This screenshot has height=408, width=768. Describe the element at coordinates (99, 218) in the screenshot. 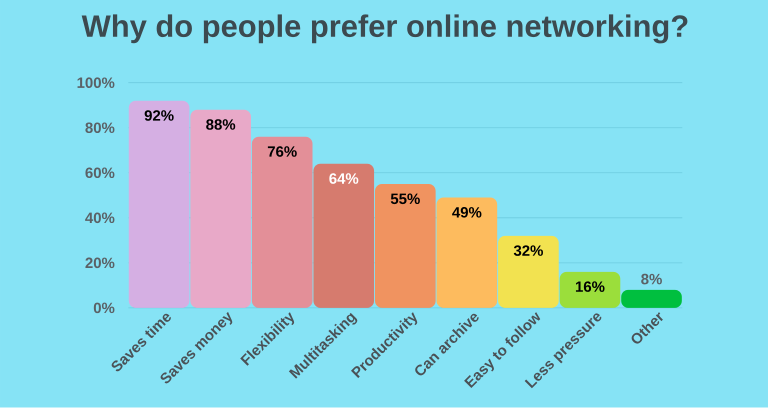

I see `y-tick-label: 40%` at that location.